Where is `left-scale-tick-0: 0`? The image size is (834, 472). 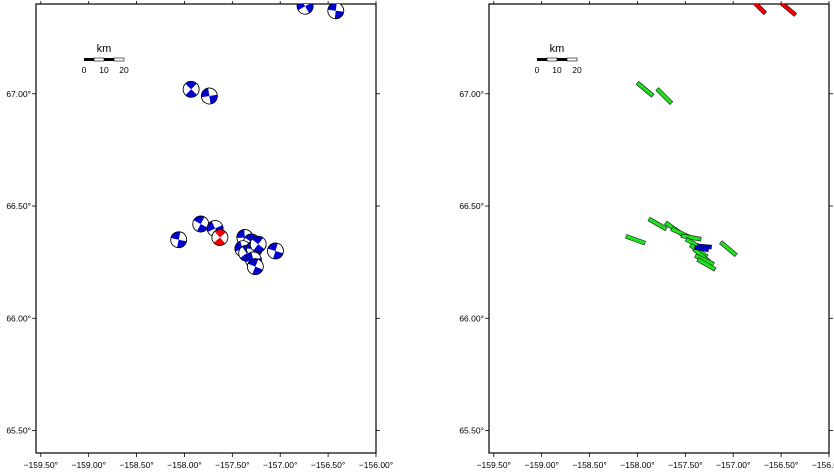
left-scale-tick-0: 0 is located at coordinates (84, 70).